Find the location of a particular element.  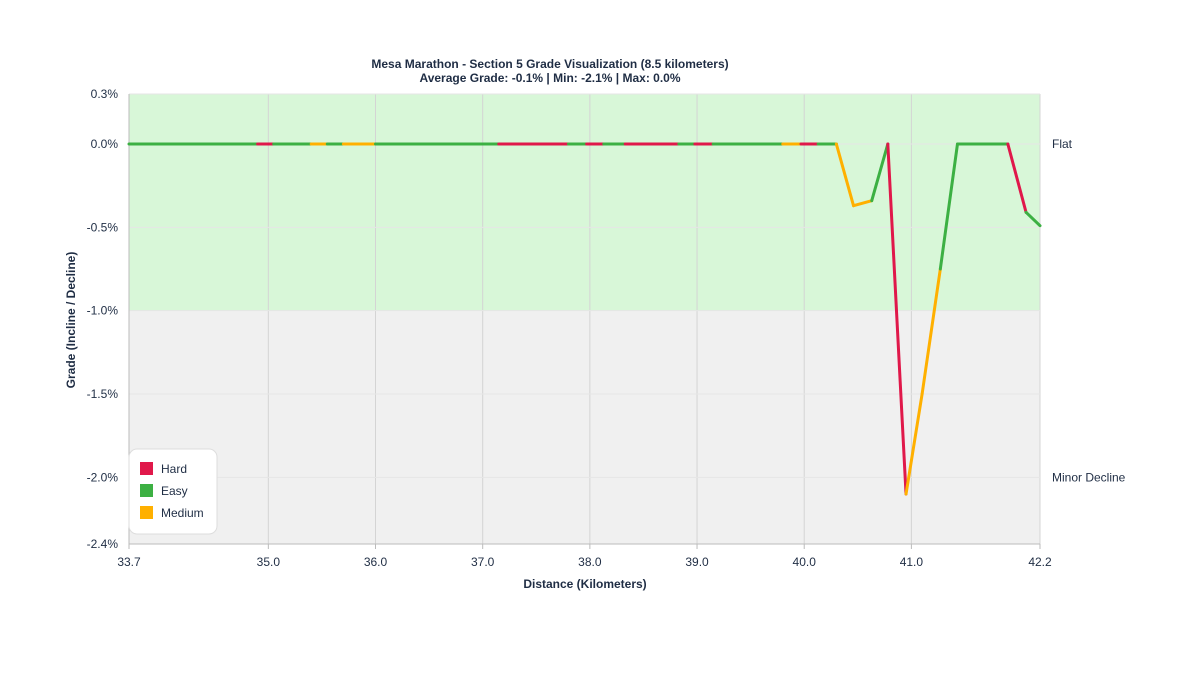

x-tick-label: 39.0 is located at coordinates (697, 562).